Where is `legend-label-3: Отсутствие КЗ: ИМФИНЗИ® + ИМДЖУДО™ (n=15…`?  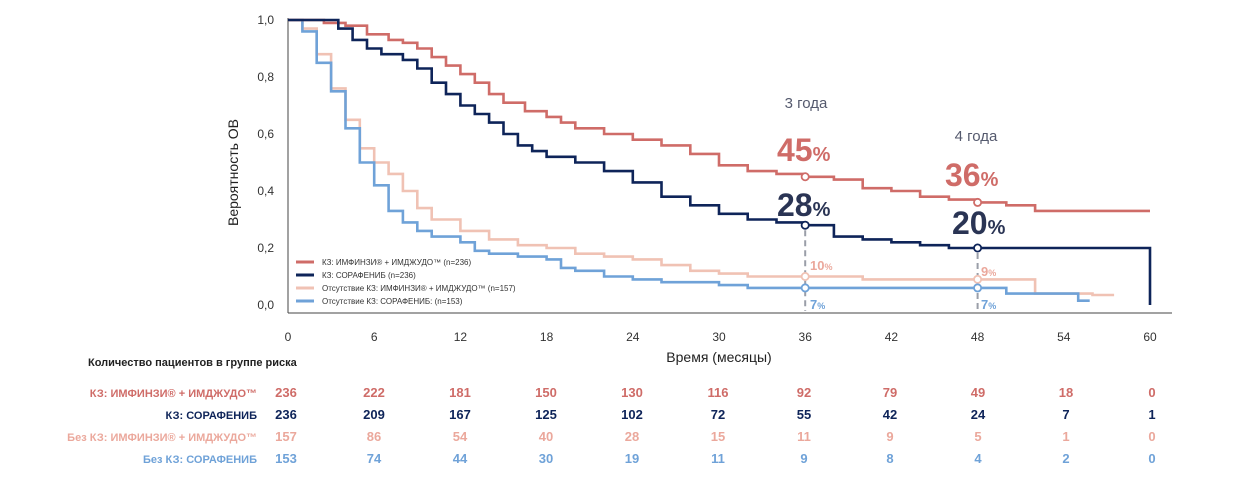
legend-label-3: Отсутствие КЗ: ИМФИНЗИ® + ИМДЖУДО™ (n=15… is located at coordinates (419, 288).